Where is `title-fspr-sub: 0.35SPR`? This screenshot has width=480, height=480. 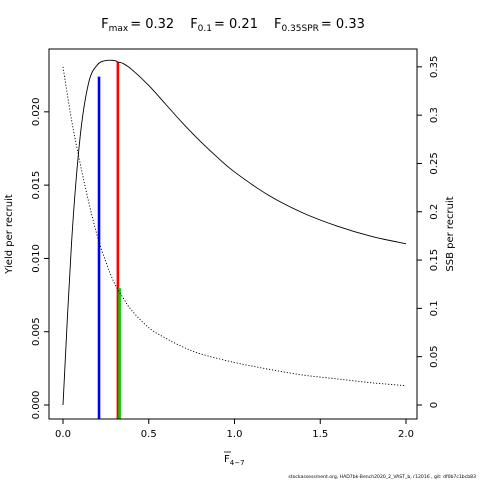
title-fspr-sub: 0.35SPR is located at coordinates (299, 29).